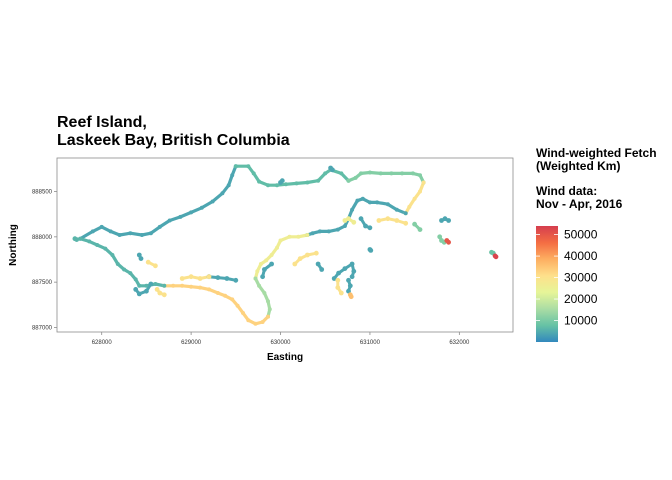 The height and width of the screenshot is (480, 672). What do you see at coordinates (581, 235) in the screenshot?
I see `legend-break-label: 50000` at bounding box center [581, 235].